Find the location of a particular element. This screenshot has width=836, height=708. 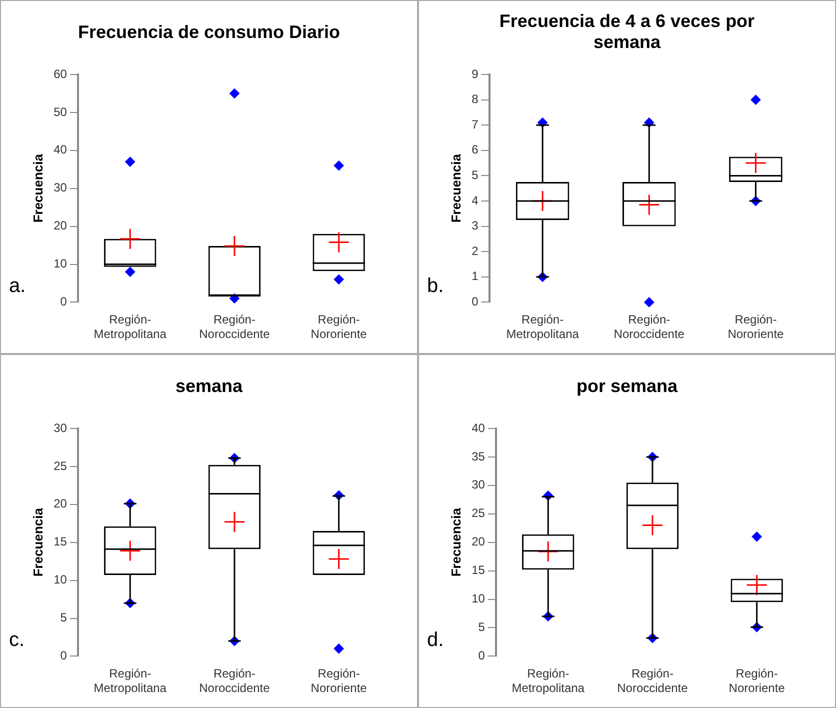

text: c. is located at coordinates (17, 640).